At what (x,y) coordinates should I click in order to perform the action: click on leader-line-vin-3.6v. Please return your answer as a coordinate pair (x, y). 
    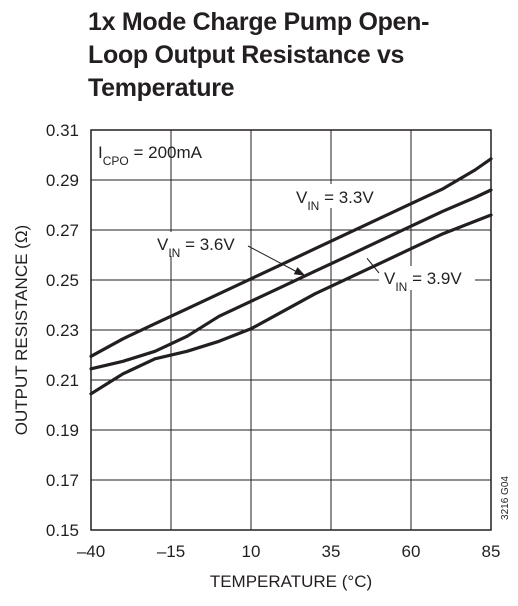
    Looking at the image, I should click on (274, 260).